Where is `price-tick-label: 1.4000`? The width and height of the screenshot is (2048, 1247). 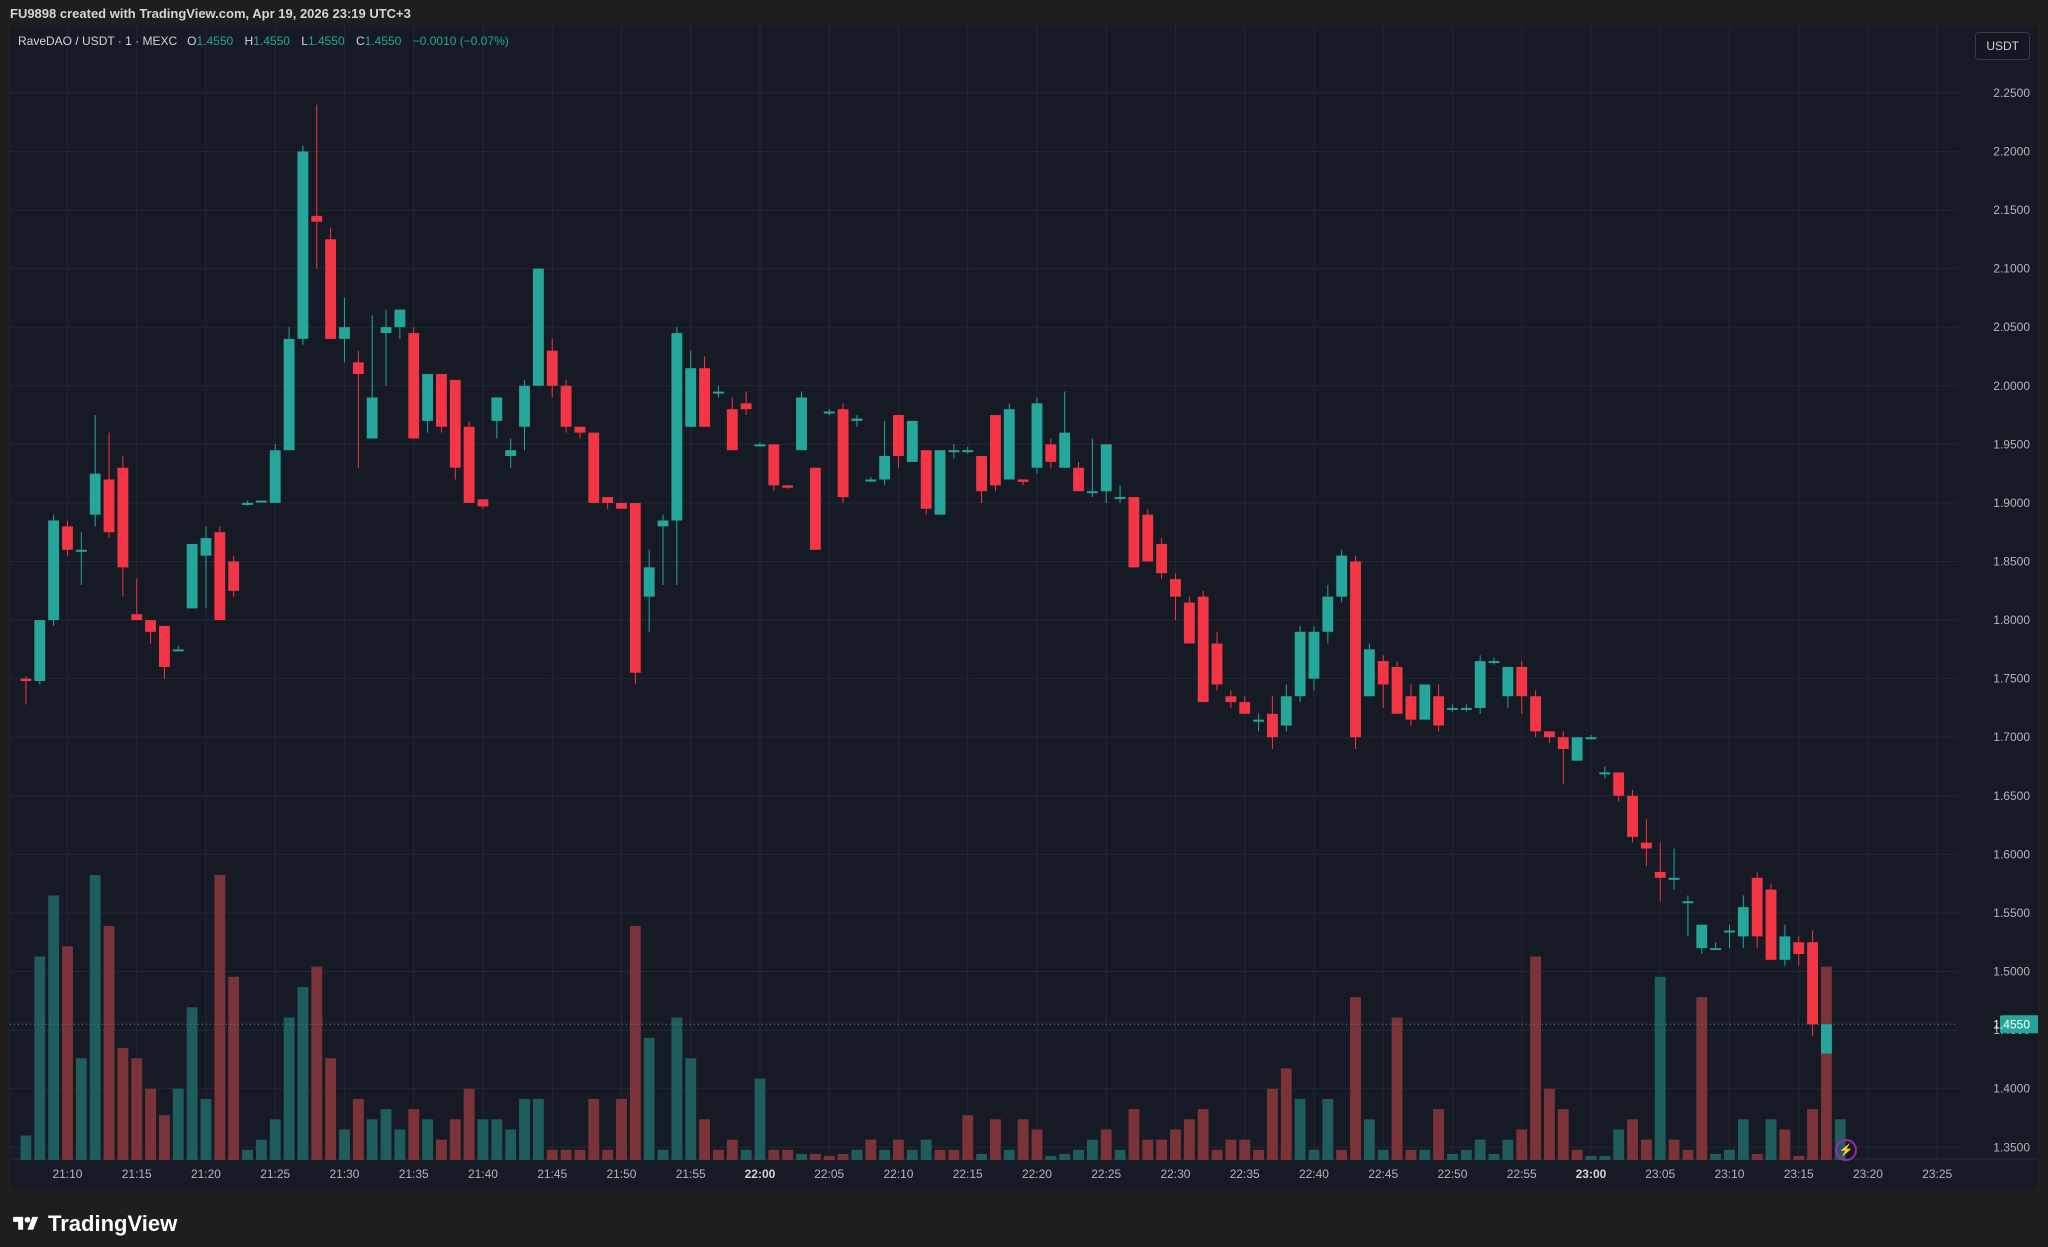
price-tick-label: 1.4000 is located at coordinates (2011, 1089).